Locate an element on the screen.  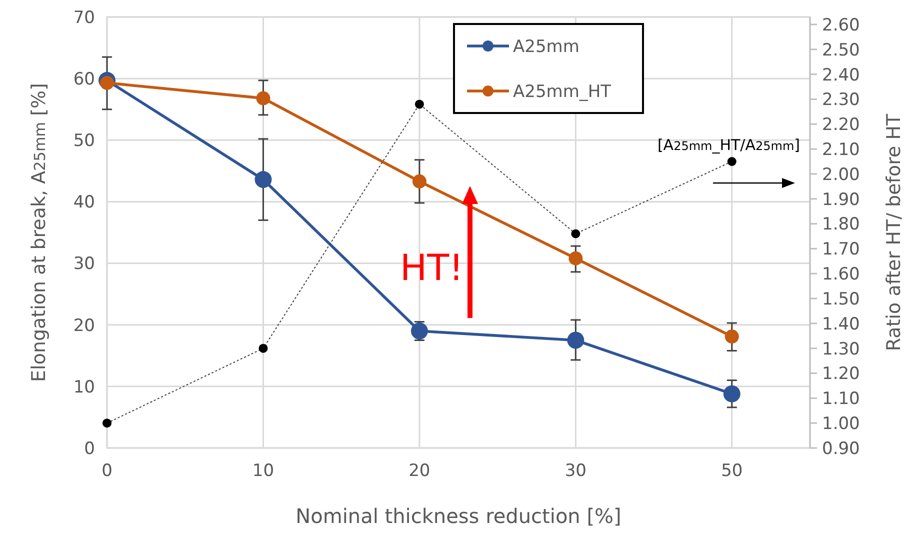
y-tick-label: 20 is located at coordinates (84, 326).